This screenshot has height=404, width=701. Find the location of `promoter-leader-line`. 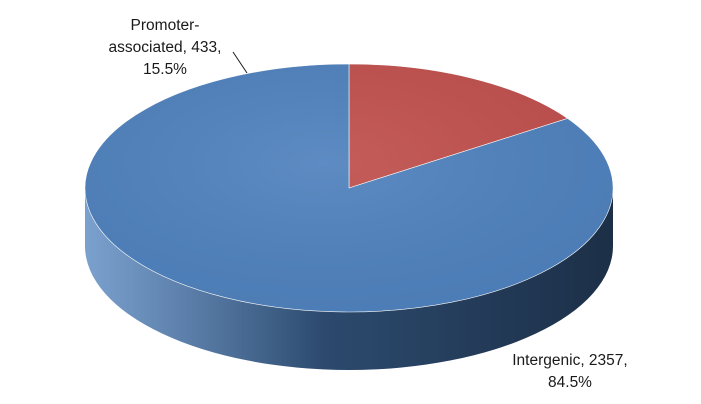

promoter-leader-line is located at coordinates (240, 62).